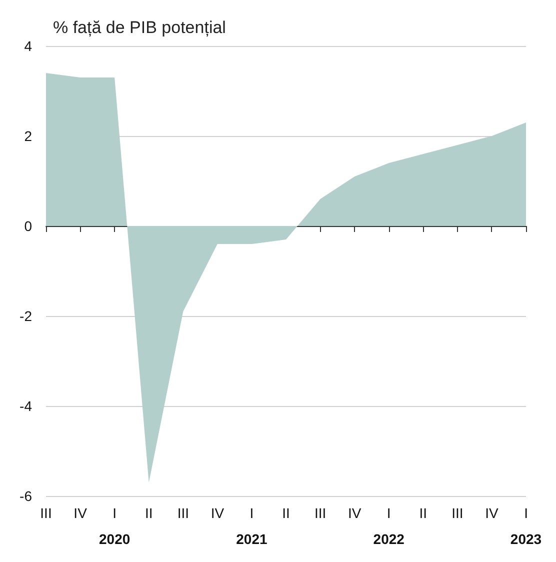 The height and width of the screenshot is (562, 556). I want to click on y-tick-label: -6, so click(26, 496).